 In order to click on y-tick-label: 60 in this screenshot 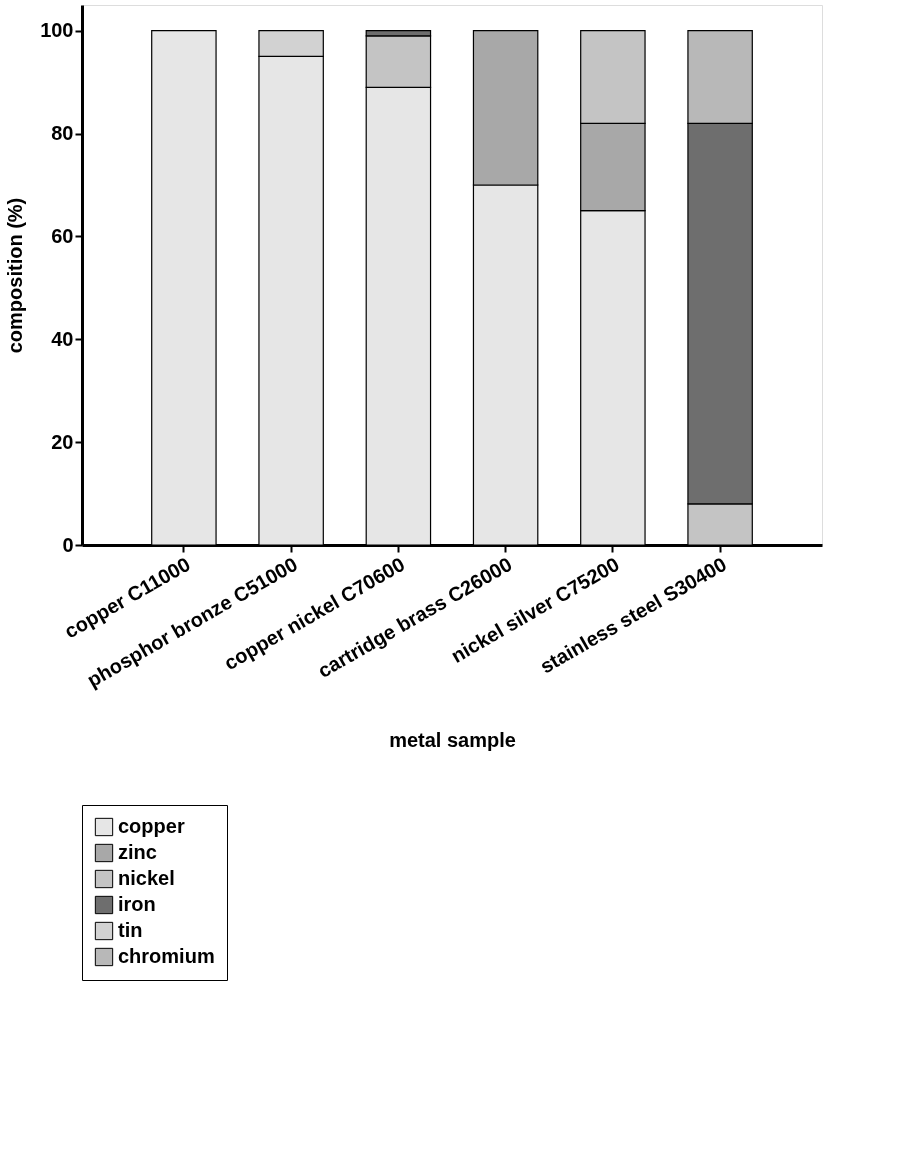, I will do `click(62, 235)`.